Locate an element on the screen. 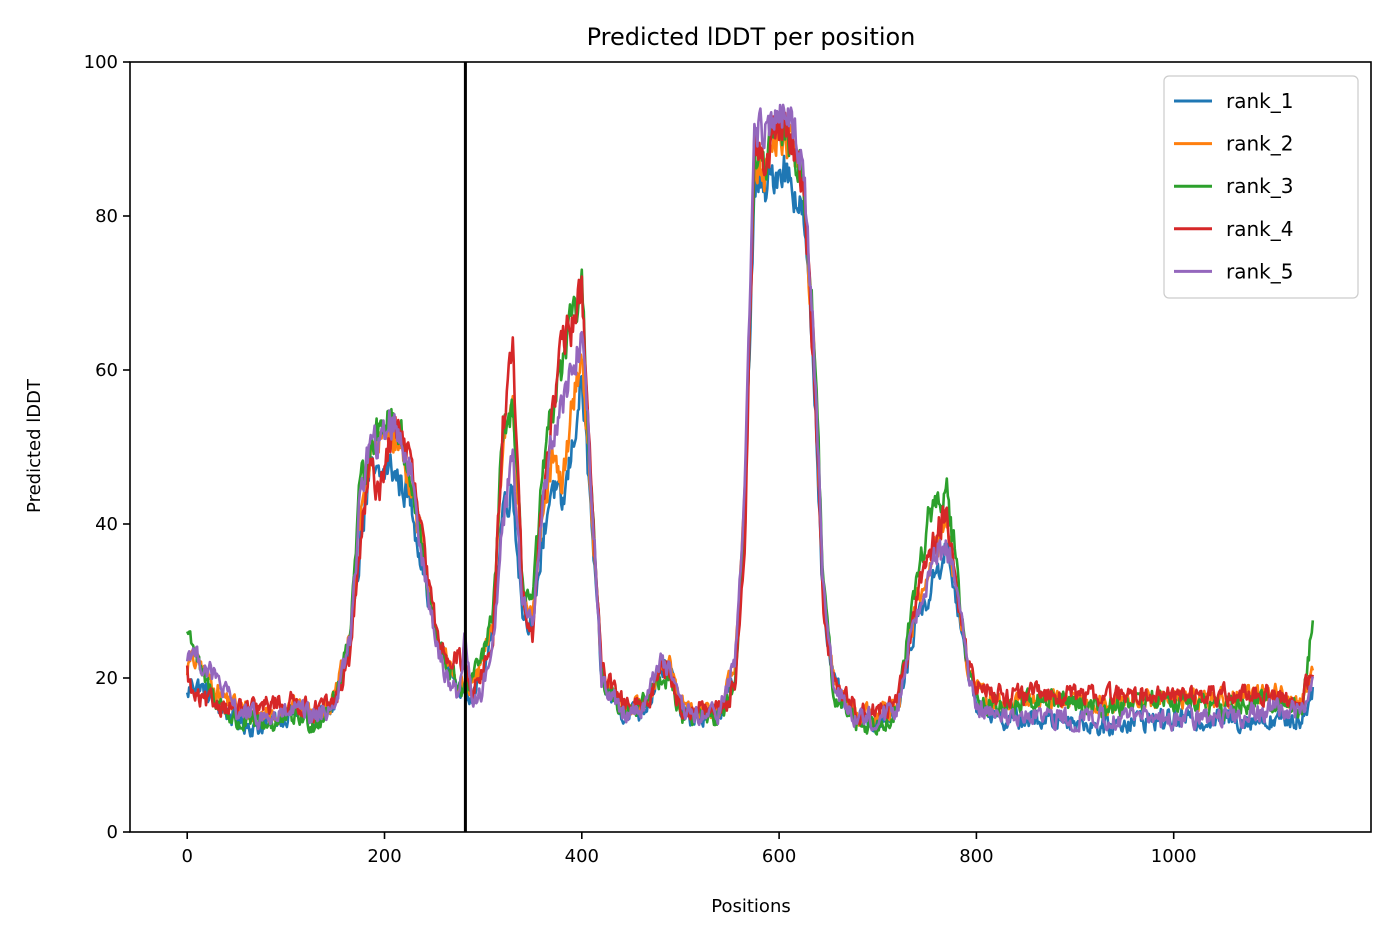 The width and height of the screenshot is (1391, 943). x-tick-label: 400 is located at coordinates (582, 856).